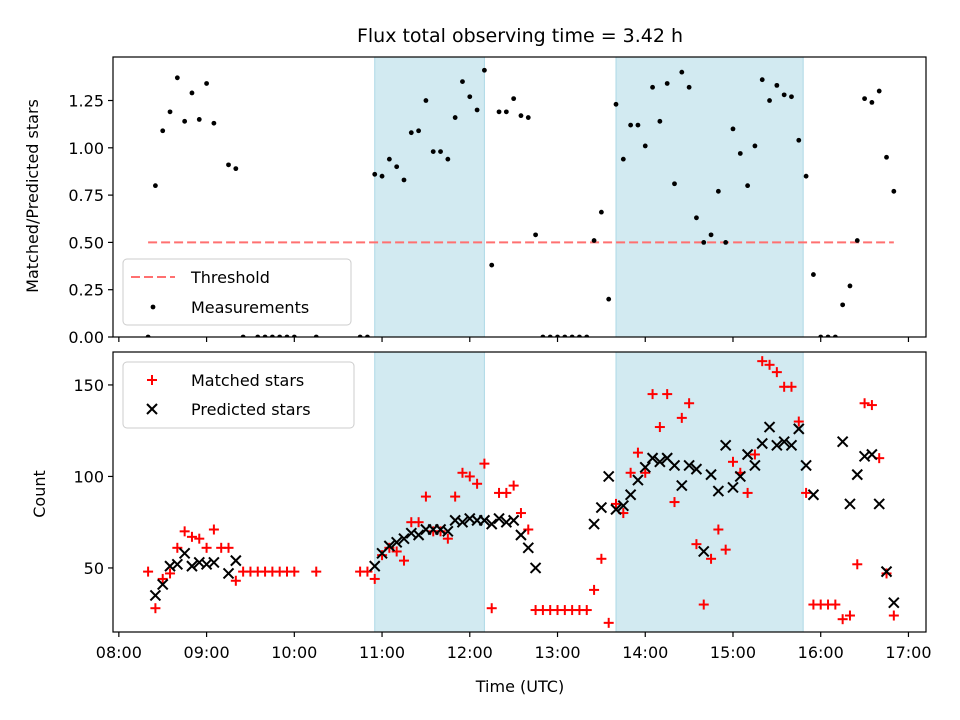 This screenshot has height=720, width=960. Describe the element at coordinates (251, 409) in the screenshot. I see `legend-predicted-label: Predicted stars` at that location.